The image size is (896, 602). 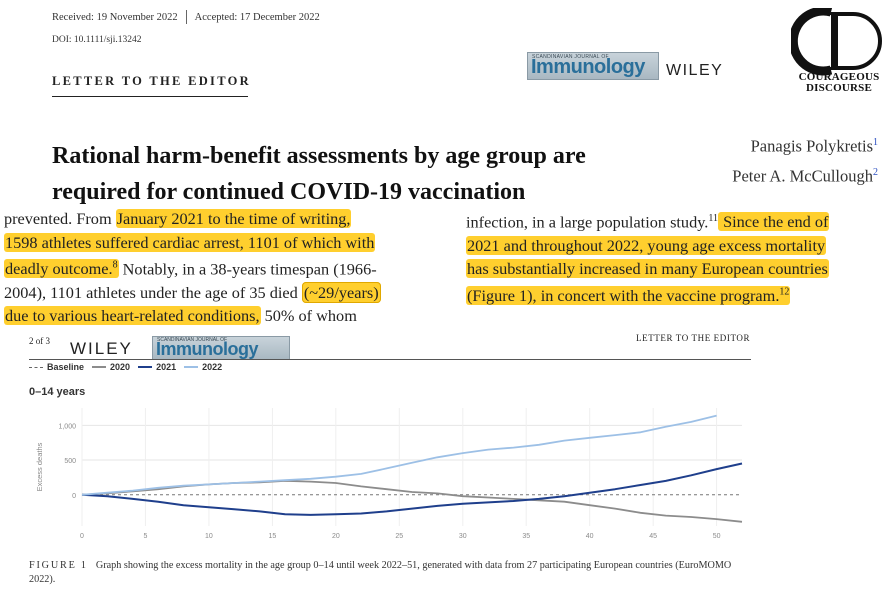 I want to click on page-header-rule, so click(x=390, y=359).